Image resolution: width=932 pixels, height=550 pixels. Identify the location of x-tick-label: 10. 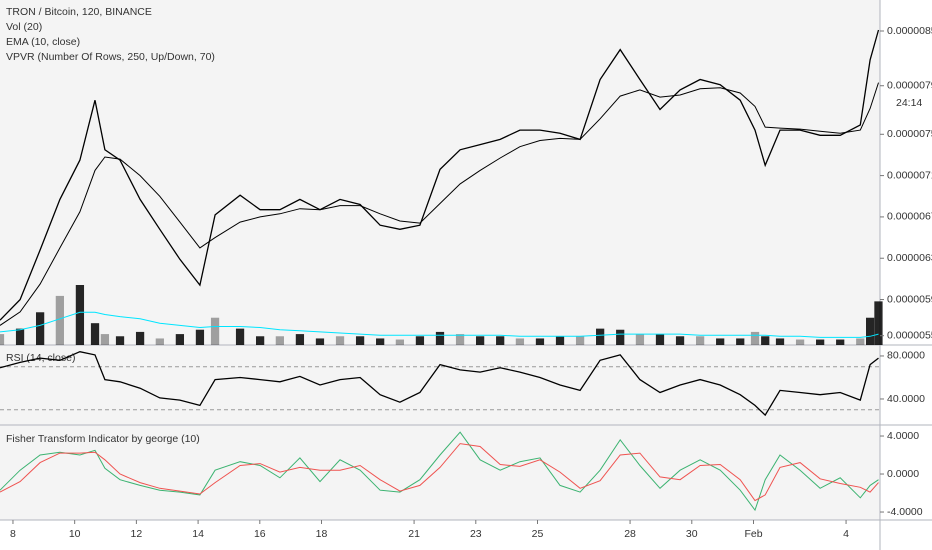
(75, 534).